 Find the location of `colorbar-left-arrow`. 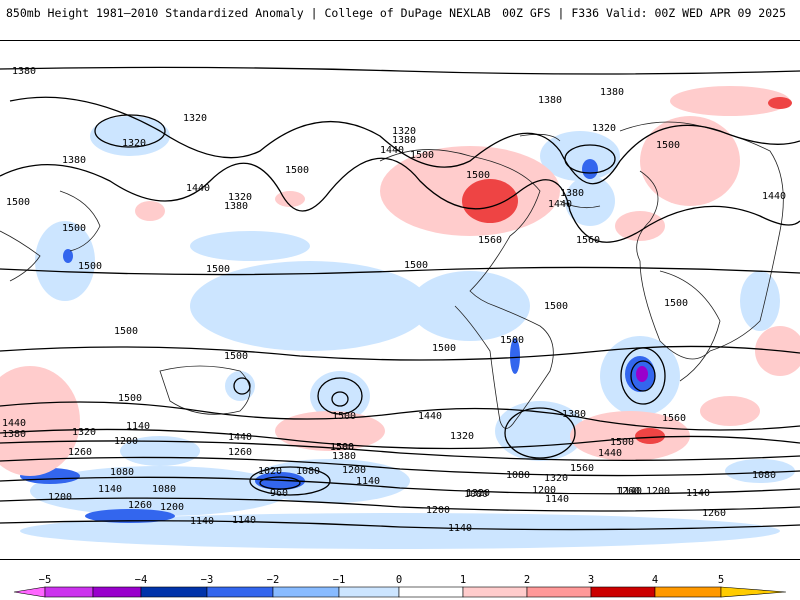

colorbar-left-arrow is located at coordinates (29, 592).